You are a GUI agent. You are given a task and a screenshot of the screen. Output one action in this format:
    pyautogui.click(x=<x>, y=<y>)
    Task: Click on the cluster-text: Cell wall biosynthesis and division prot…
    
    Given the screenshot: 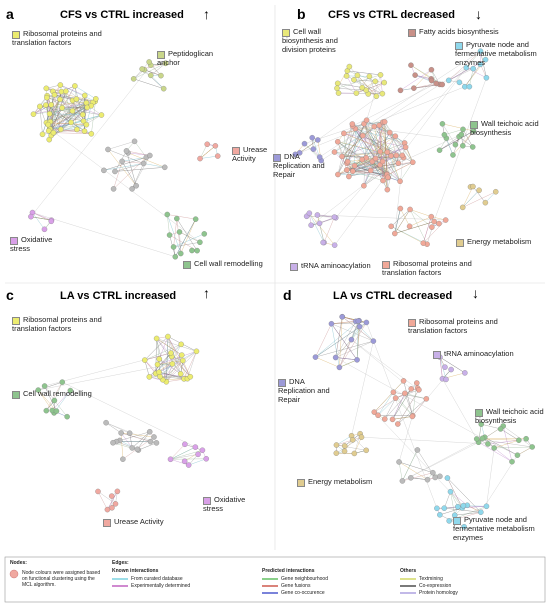 What is the action you would take?
    pyautogui.click(x=310, y=40)
    